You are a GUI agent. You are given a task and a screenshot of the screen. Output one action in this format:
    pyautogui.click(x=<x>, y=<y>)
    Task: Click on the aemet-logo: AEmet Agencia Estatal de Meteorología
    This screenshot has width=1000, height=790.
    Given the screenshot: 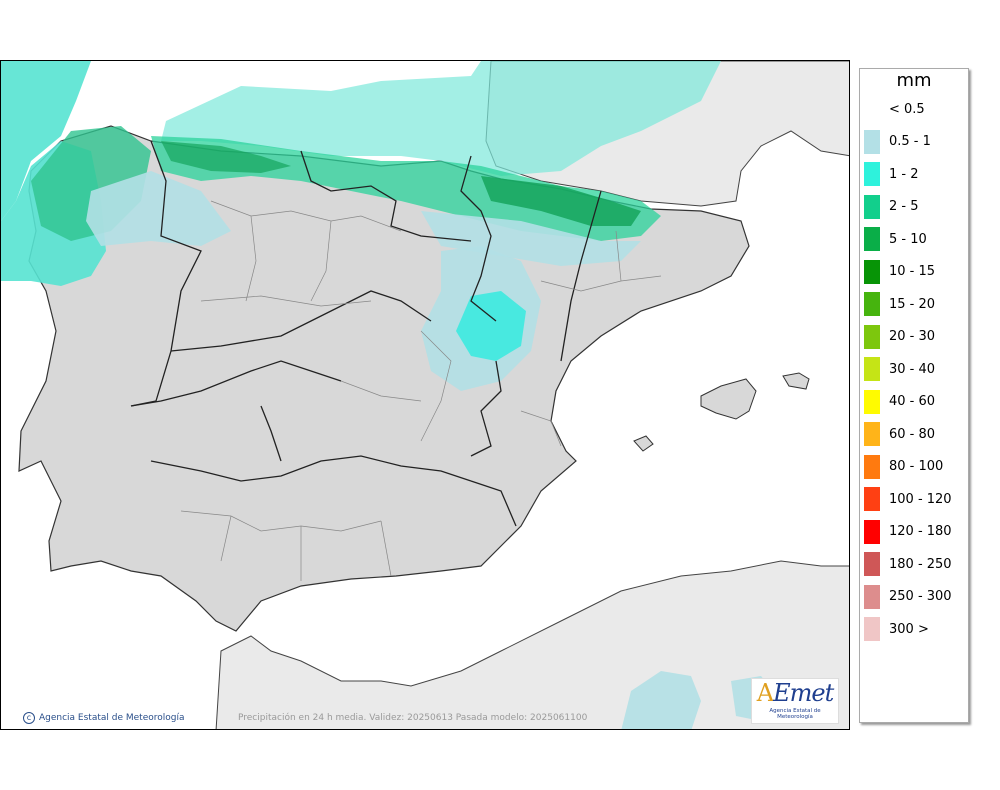 What is the action you would take?
    pyautogui.click(x=795, y=701)
    